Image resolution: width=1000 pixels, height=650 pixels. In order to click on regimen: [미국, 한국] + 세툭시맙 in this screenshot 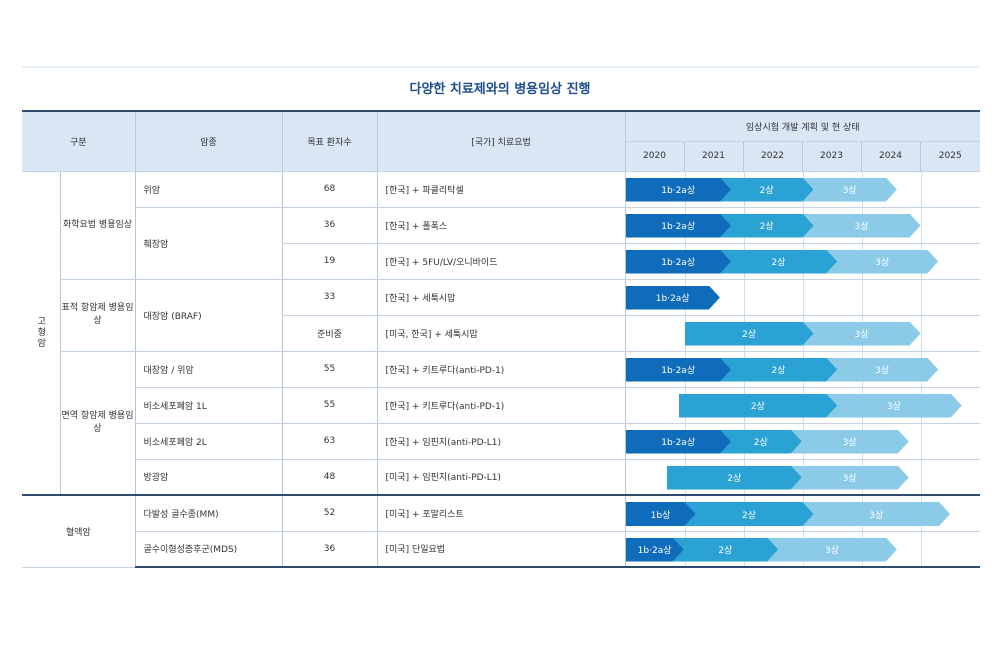, I will do `click(501, 333)`.